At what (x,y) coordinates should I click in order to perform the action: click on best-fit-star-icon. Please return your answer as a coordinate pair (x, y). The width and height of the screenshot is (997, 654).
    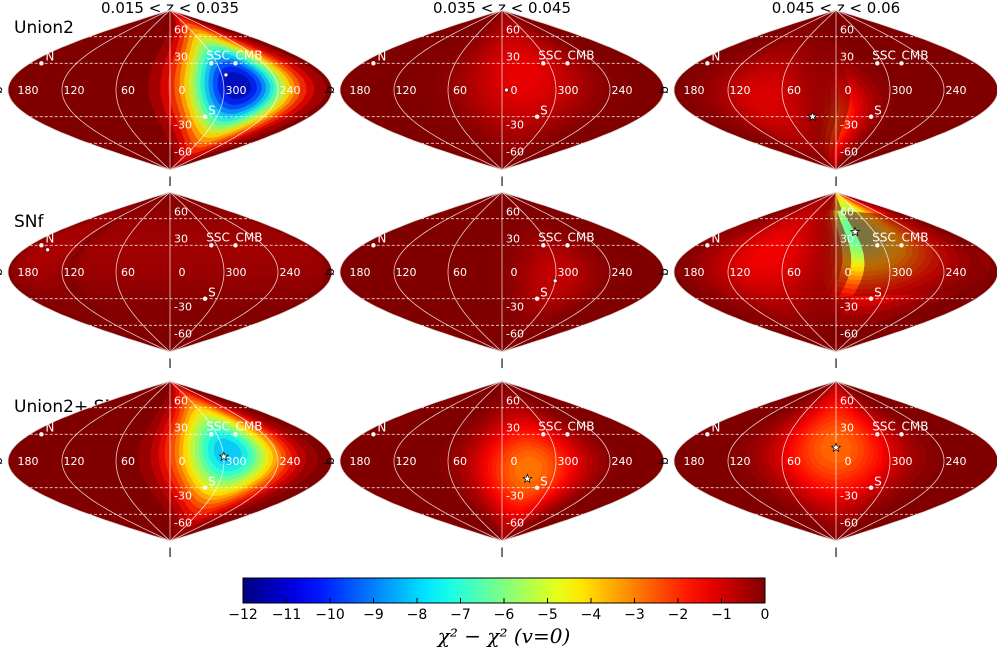
    Looking at the image, I should click on (836, 447).